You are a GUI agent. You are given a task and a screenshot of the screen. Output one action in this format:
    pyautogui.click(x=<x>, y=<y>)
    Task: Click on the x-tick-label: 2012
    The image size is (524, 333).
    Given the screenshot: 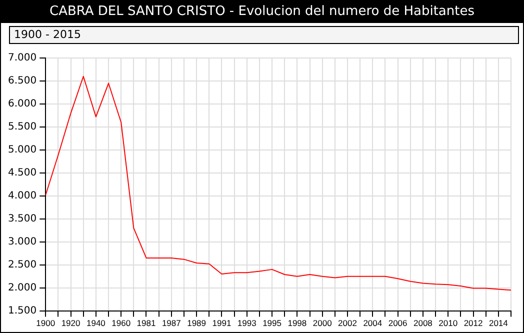 What is the action you would take?
    pyautogui.click(x=473, y=323)
    